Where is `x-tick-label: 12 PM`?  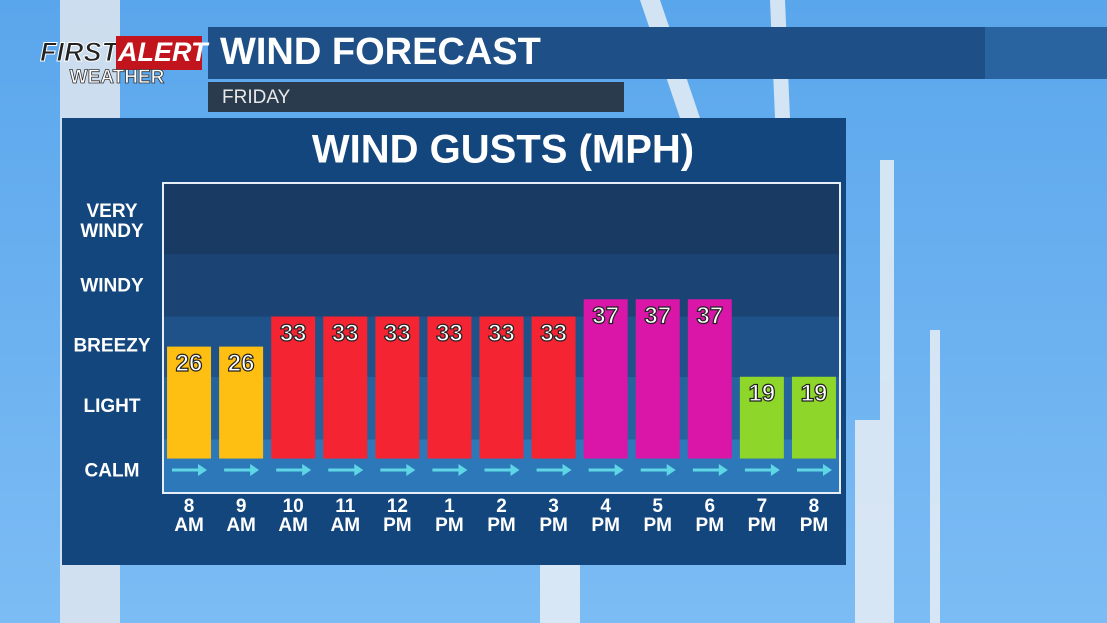
x-tick-label: 12 PM is located at coordinates (397, 516).